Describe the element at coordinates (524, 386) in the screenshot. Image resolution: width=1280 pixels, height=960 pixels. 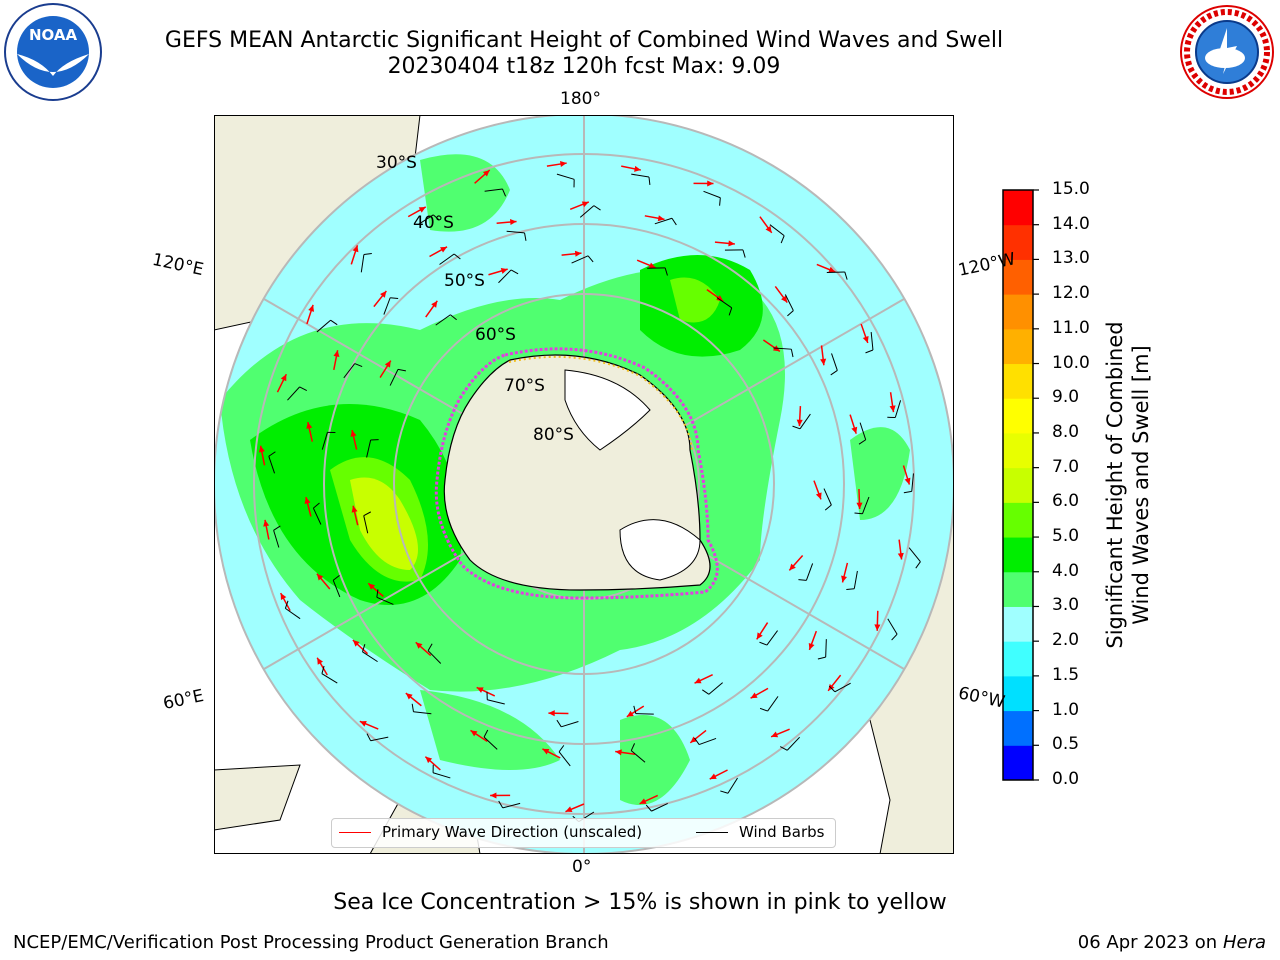
I see `lat-label-70s: 70°S` at that location.